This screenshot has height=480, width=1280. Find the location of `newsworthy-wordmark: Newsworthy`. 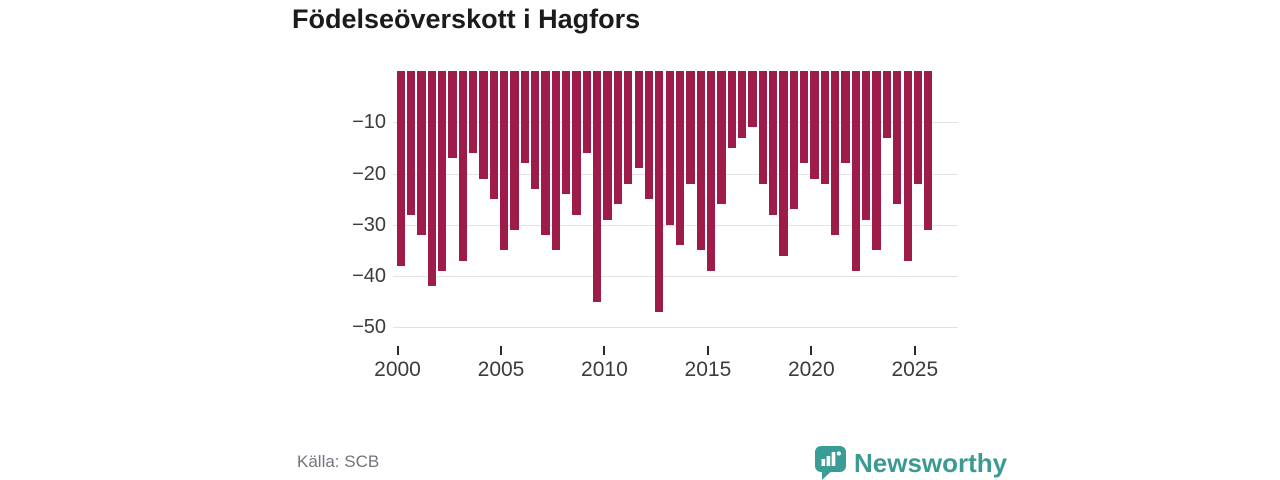

newsworthy-wordmark: Newsworthy is located at coordinates (931, 462).